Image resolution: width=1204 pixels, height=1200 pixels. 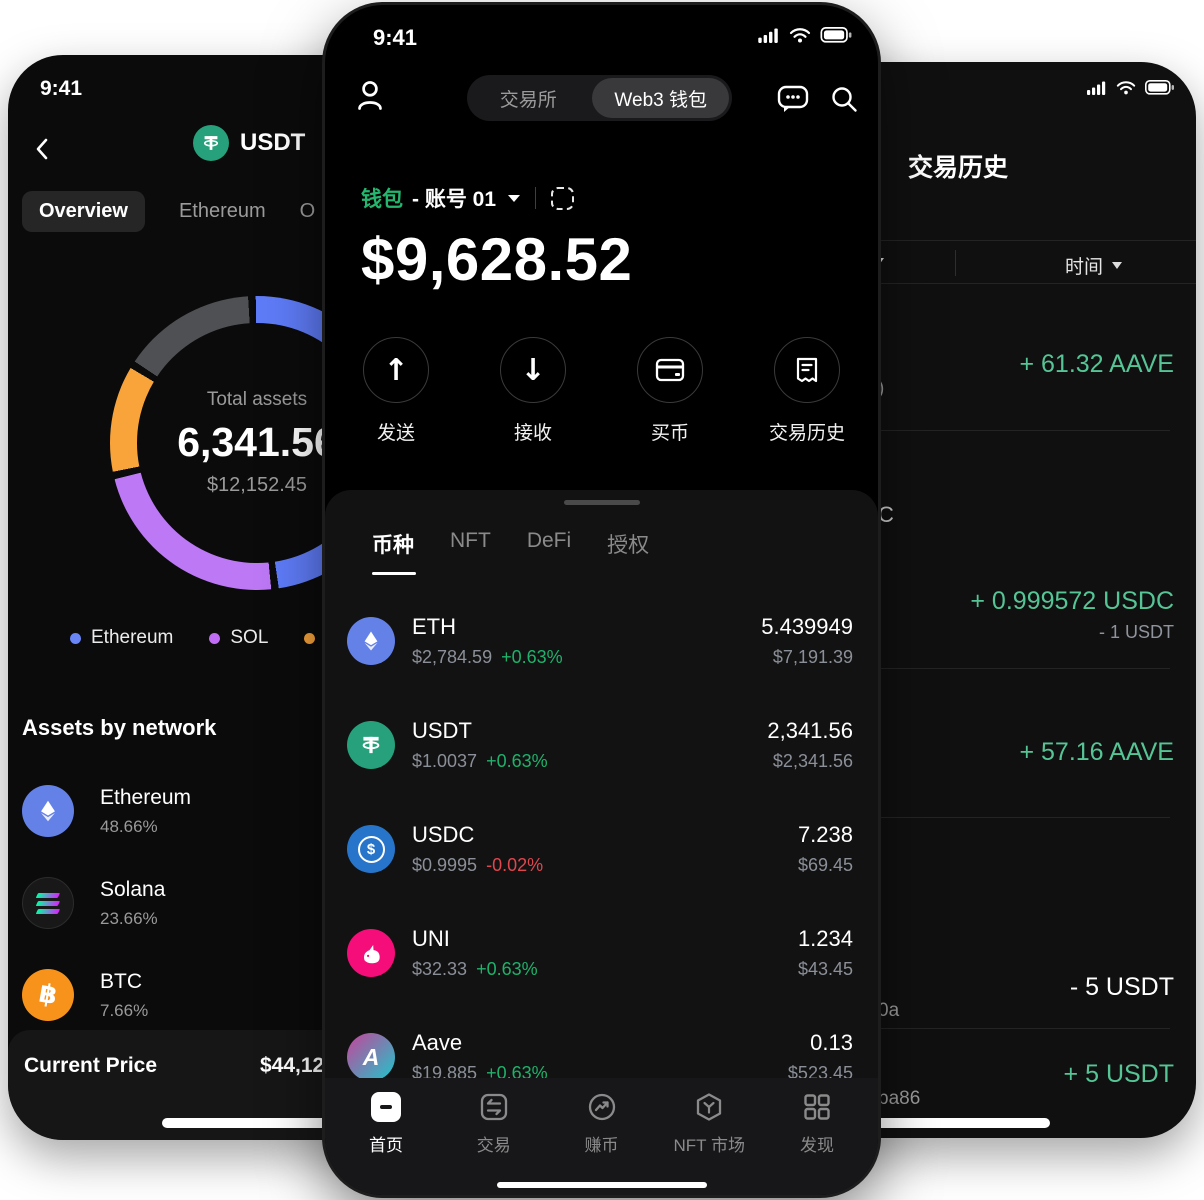 What do you see at coordinates (307, 211) in the screenshot?
I see `tab-partial: O` at bounding box center [307, 211].